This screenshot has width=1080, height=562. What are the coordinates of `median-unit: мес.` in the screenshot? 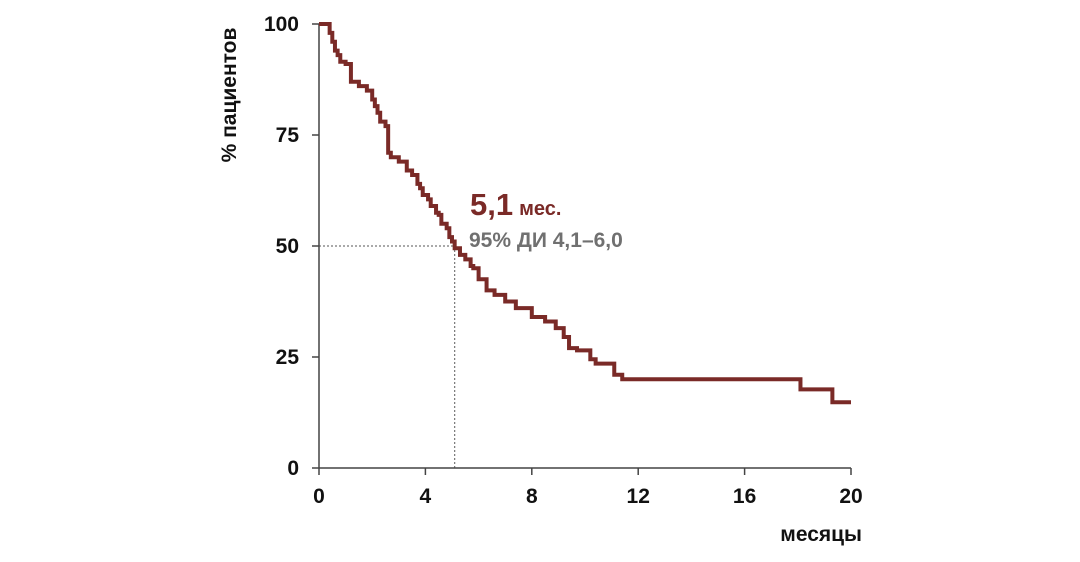 It's located at (540, 209).